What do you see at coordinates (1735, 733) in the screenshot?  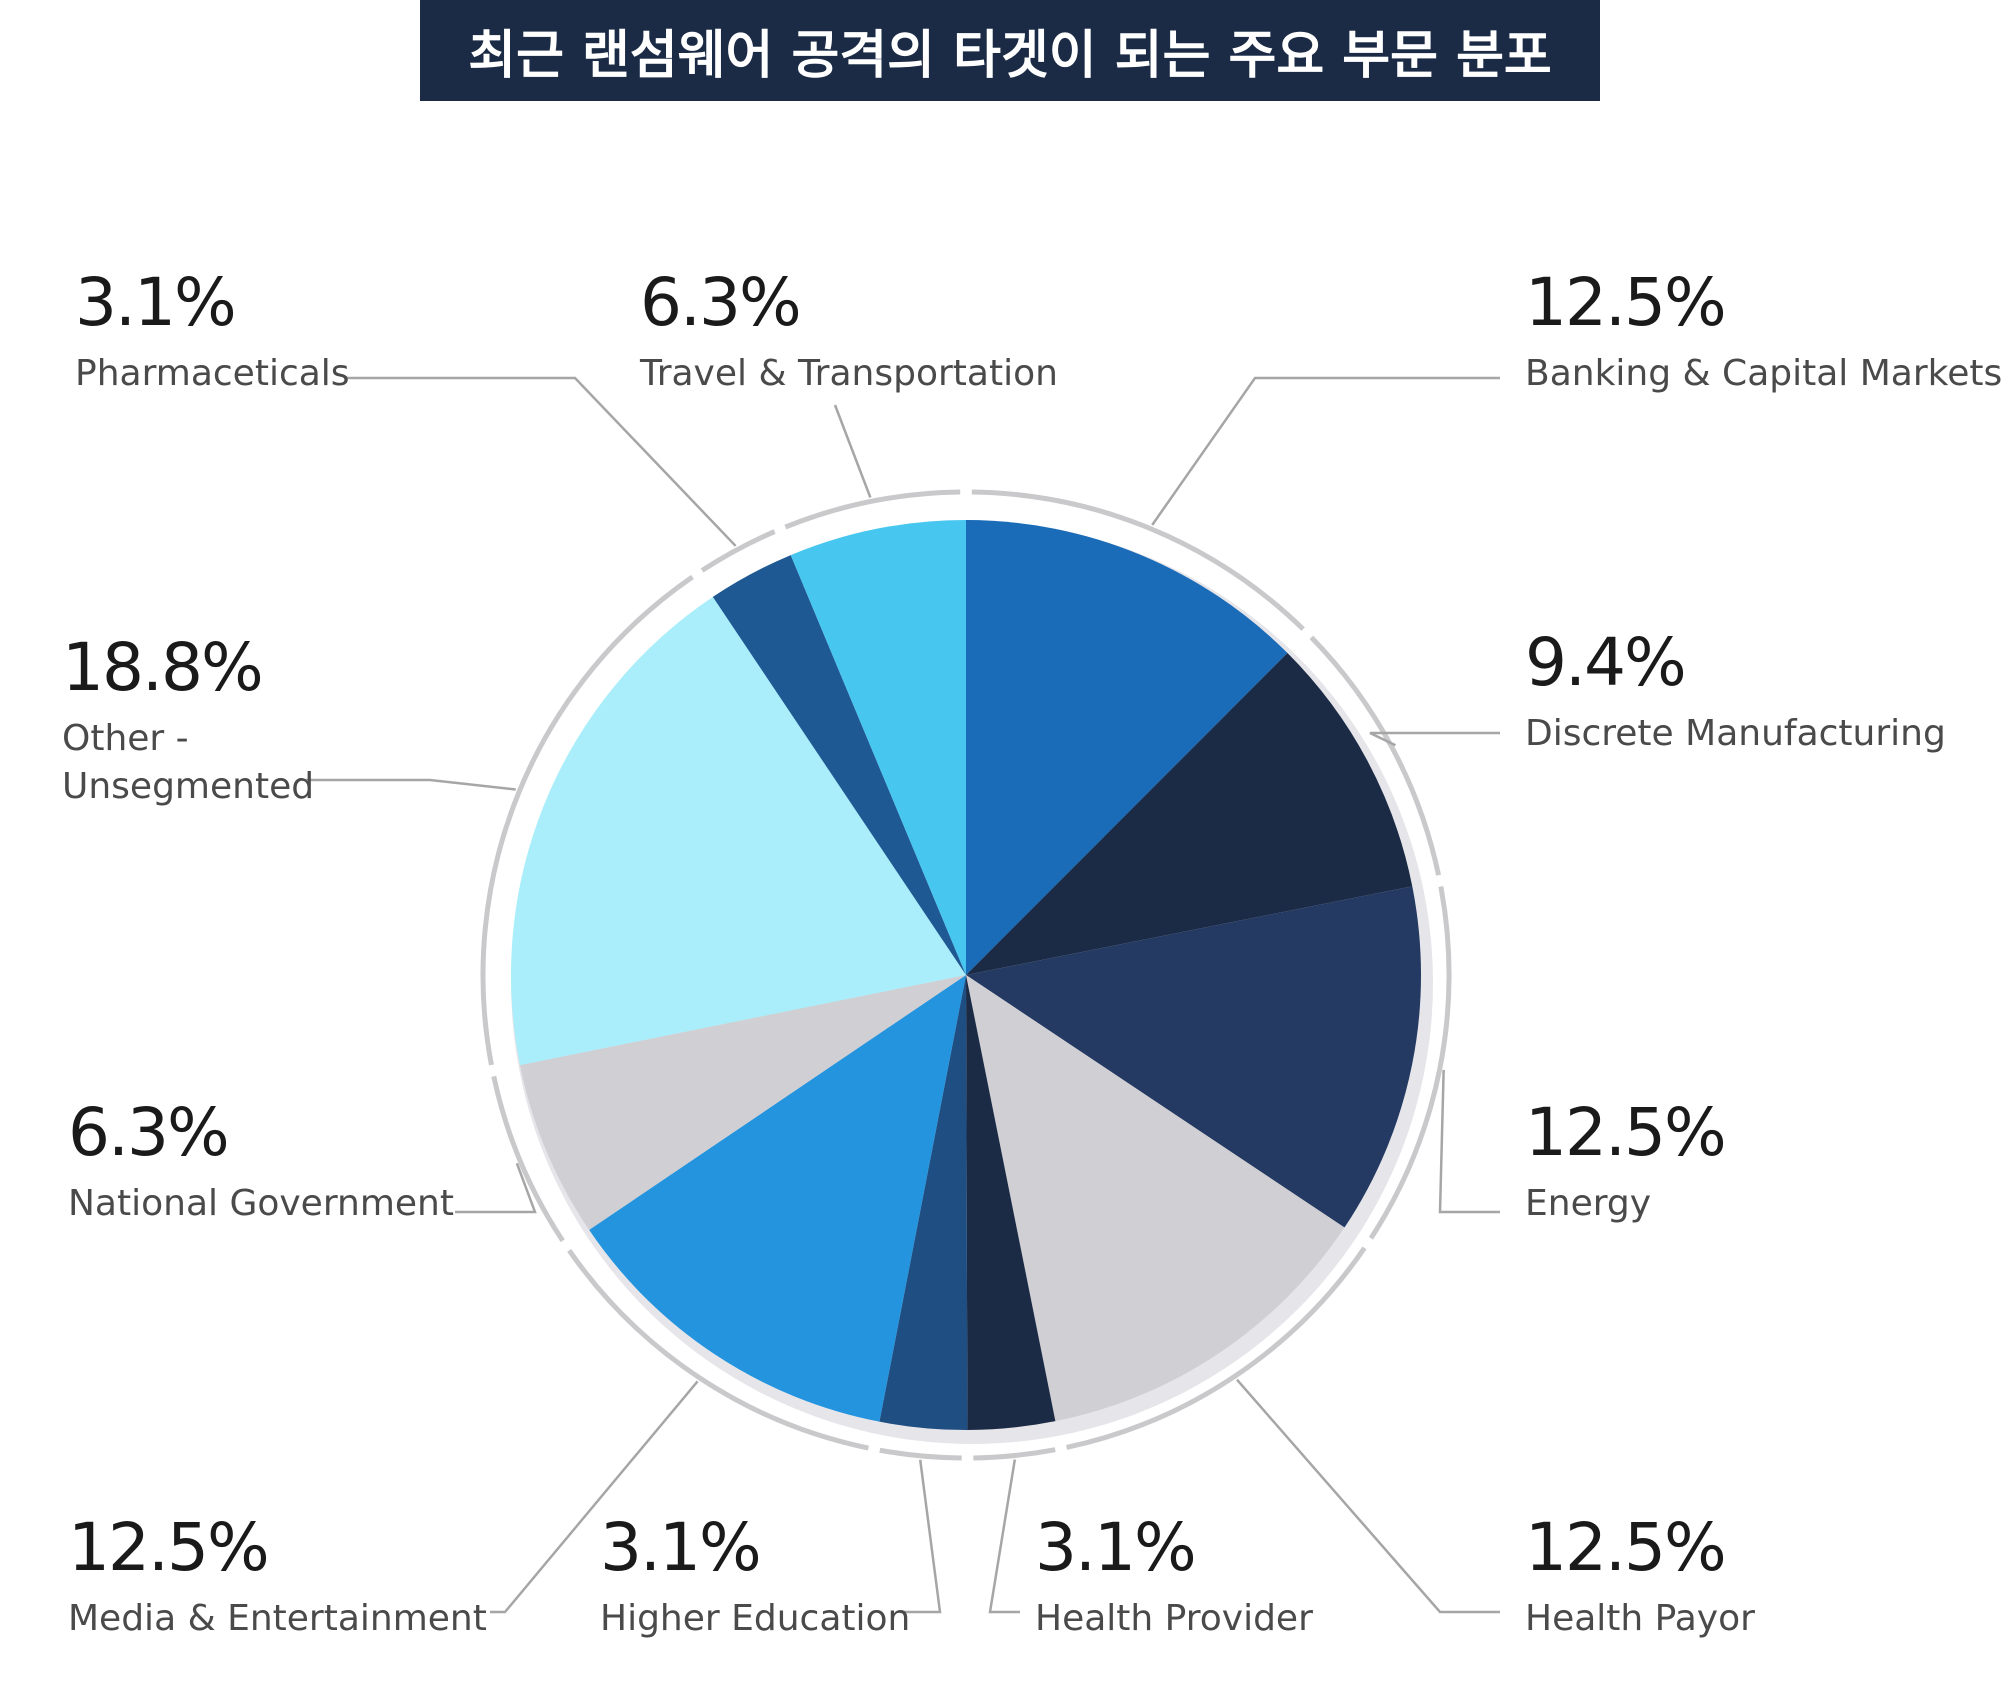 I see `slice-name-label: Discrete Manufacturing` at bounding box center [1735, 733].